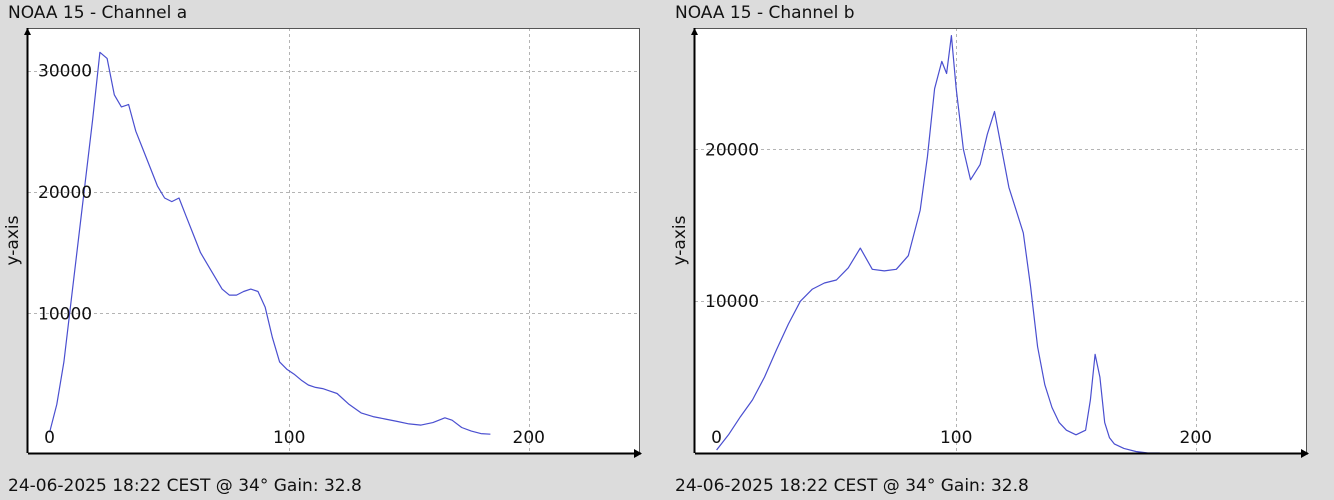  Describe the element at coordinates (765, 13) in the screenshot. I see `chart-title: NOAA 15 - Channel b` at that location.